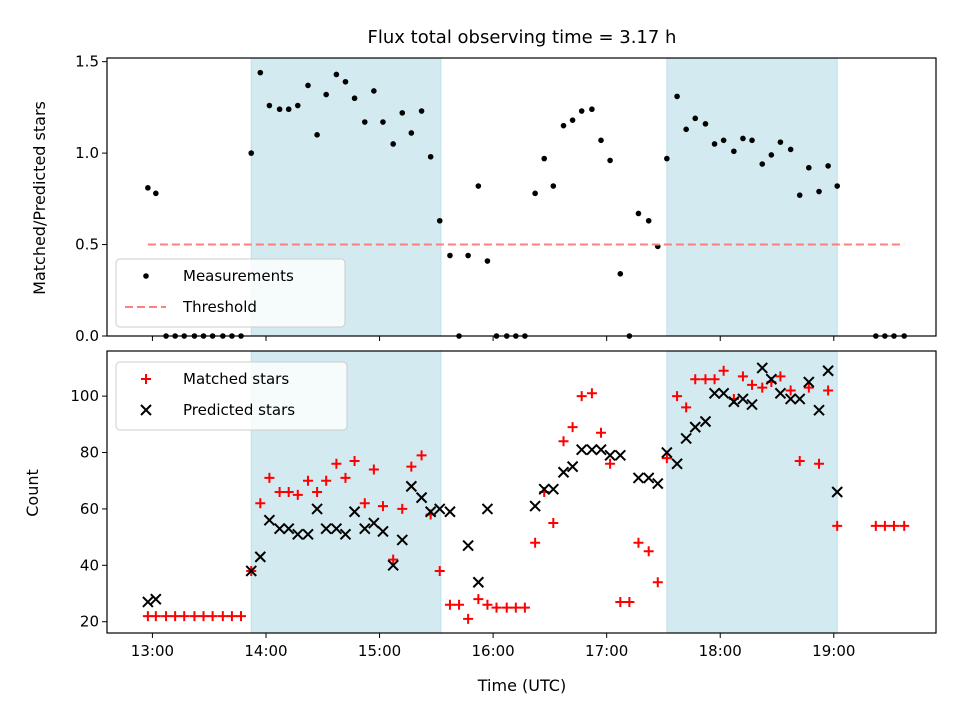 The height and width of the screenshot is (720, 960). What do you see at coordinates (89, 453) in the screenshot?
I see `y-tick-label: 80` at bounding box center [89, 453].